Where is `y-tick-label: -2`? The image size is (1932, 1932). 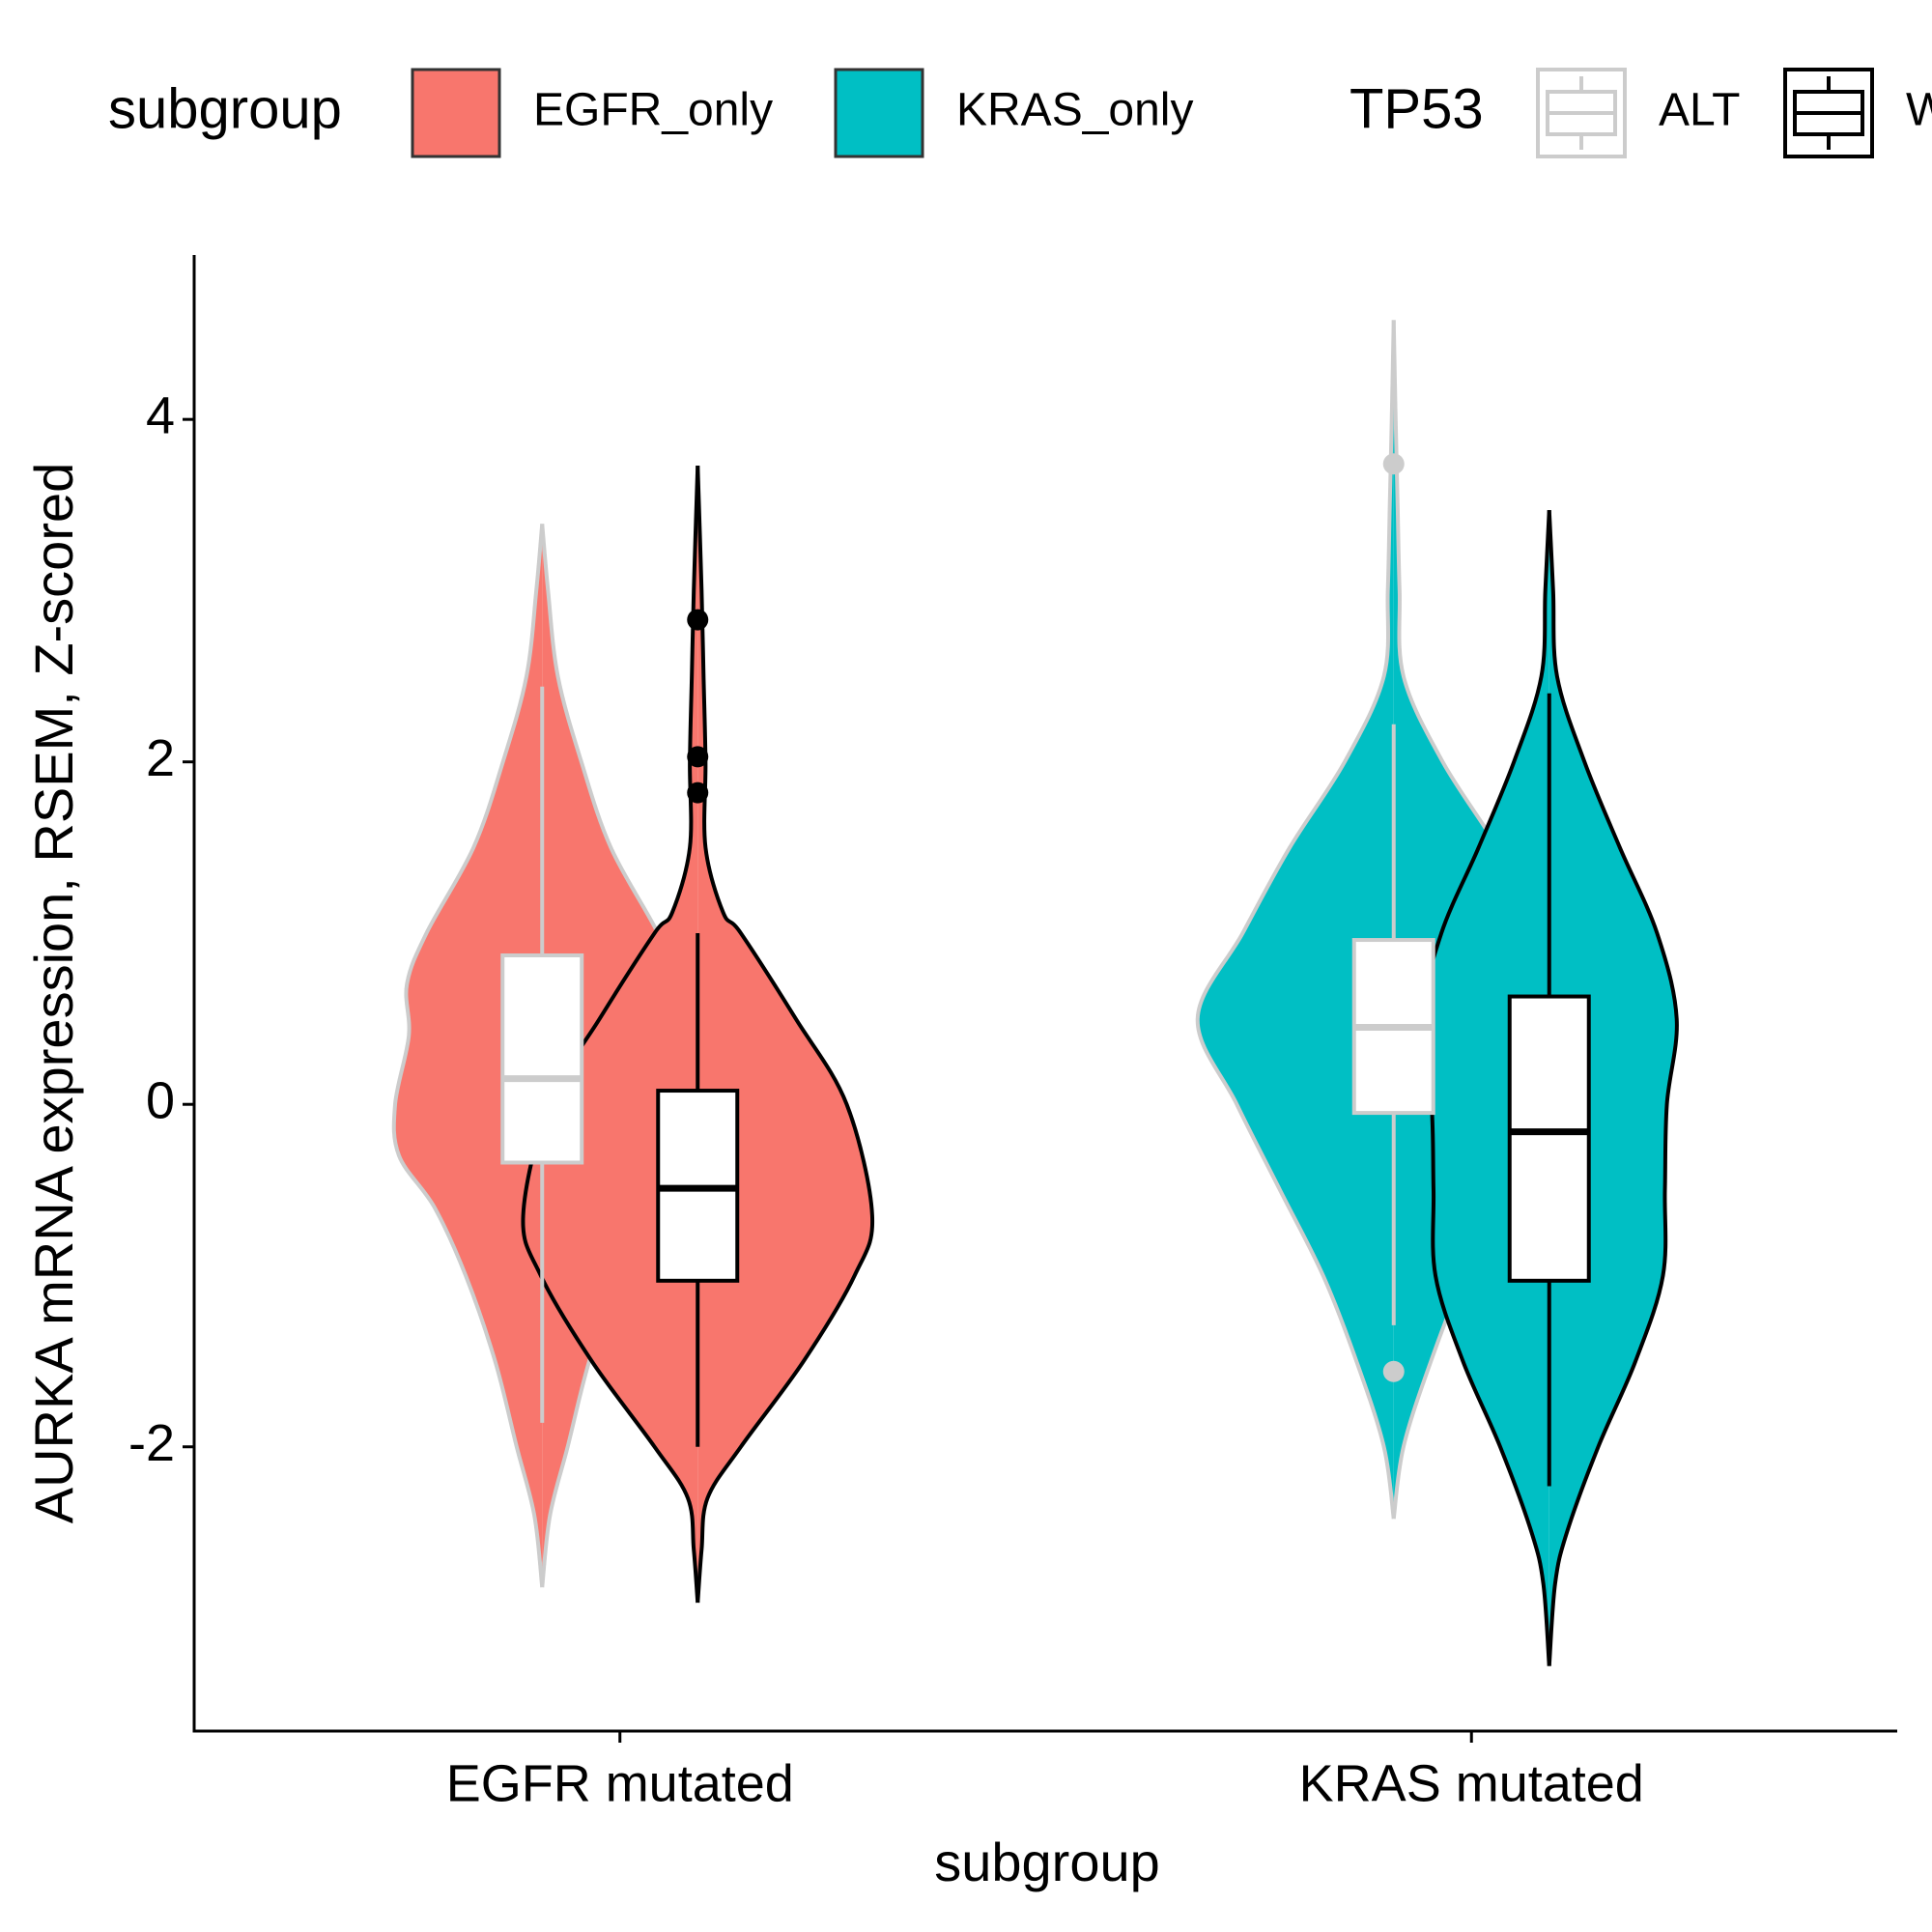 y-tick-label: -2 is located at coordinates (151, 1443).